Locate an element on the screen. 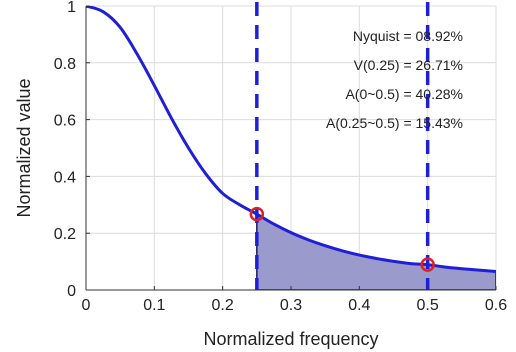 The height and width of the screenshot is (352, 516). x-tick-label-3: 0.3 is located at coordinates (291, 305).